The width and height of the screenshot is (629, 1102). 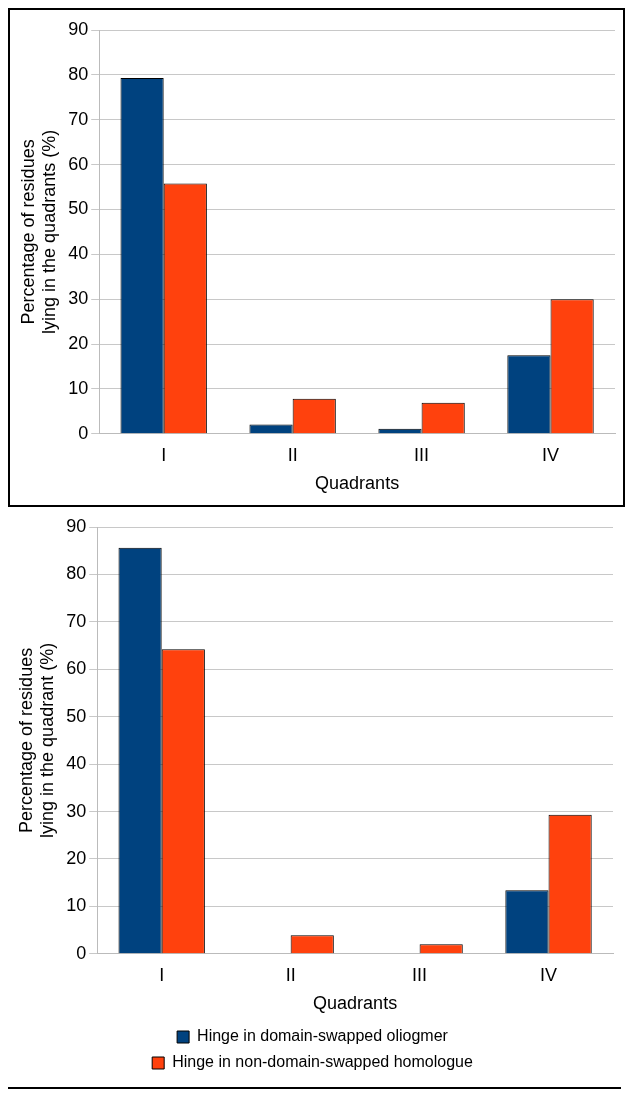 I want to click on legend-label: Hinge in domain-swapped oliogmer, so click(x=323, y=1036).